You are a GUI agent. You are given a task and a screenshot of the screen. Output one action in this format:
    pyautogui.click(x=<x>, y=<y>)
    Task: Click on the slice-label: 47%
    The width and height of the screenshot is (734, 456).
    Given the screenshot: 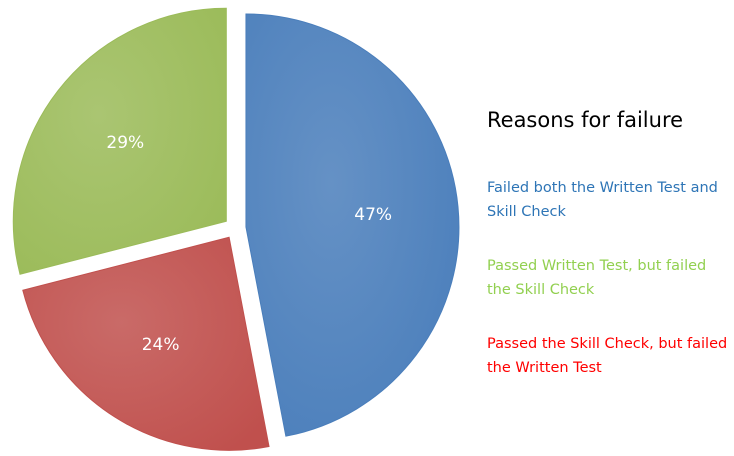 What is the action you would take?
    pyautogui.click(x=373, y=215)
    